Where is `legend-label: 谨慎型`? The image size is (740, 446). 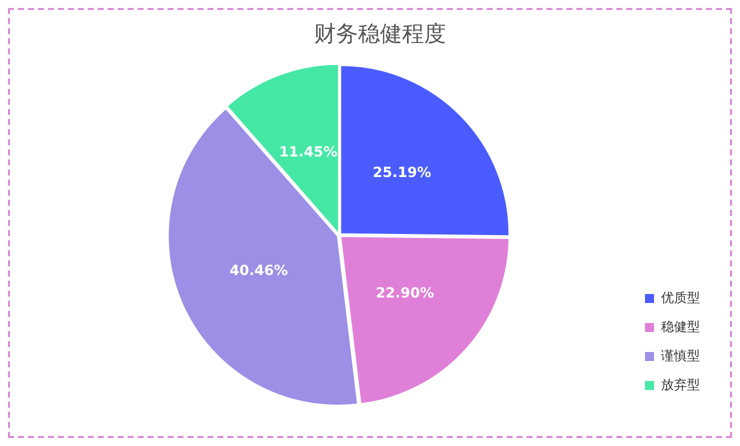
legend-label: 谨慎型 is located at coordinates (680, 356).